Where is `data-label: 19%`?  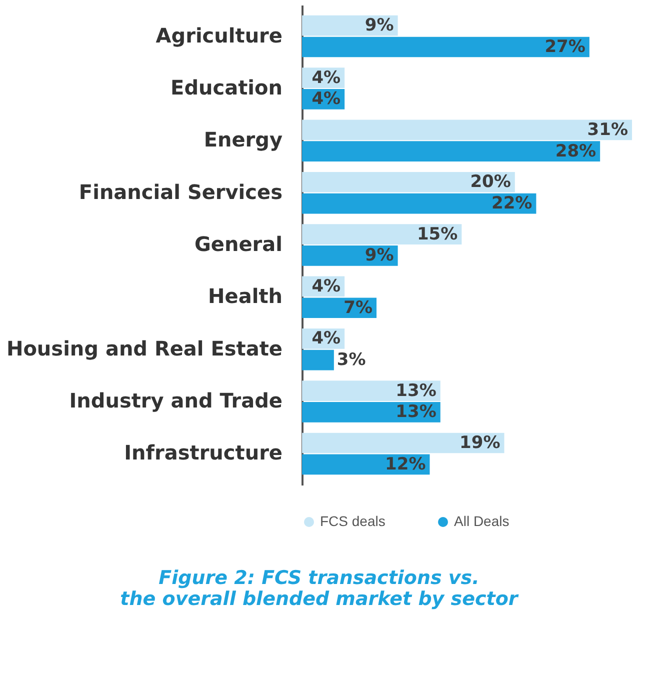
data-label: 19% is located at coordinates (480, 442).